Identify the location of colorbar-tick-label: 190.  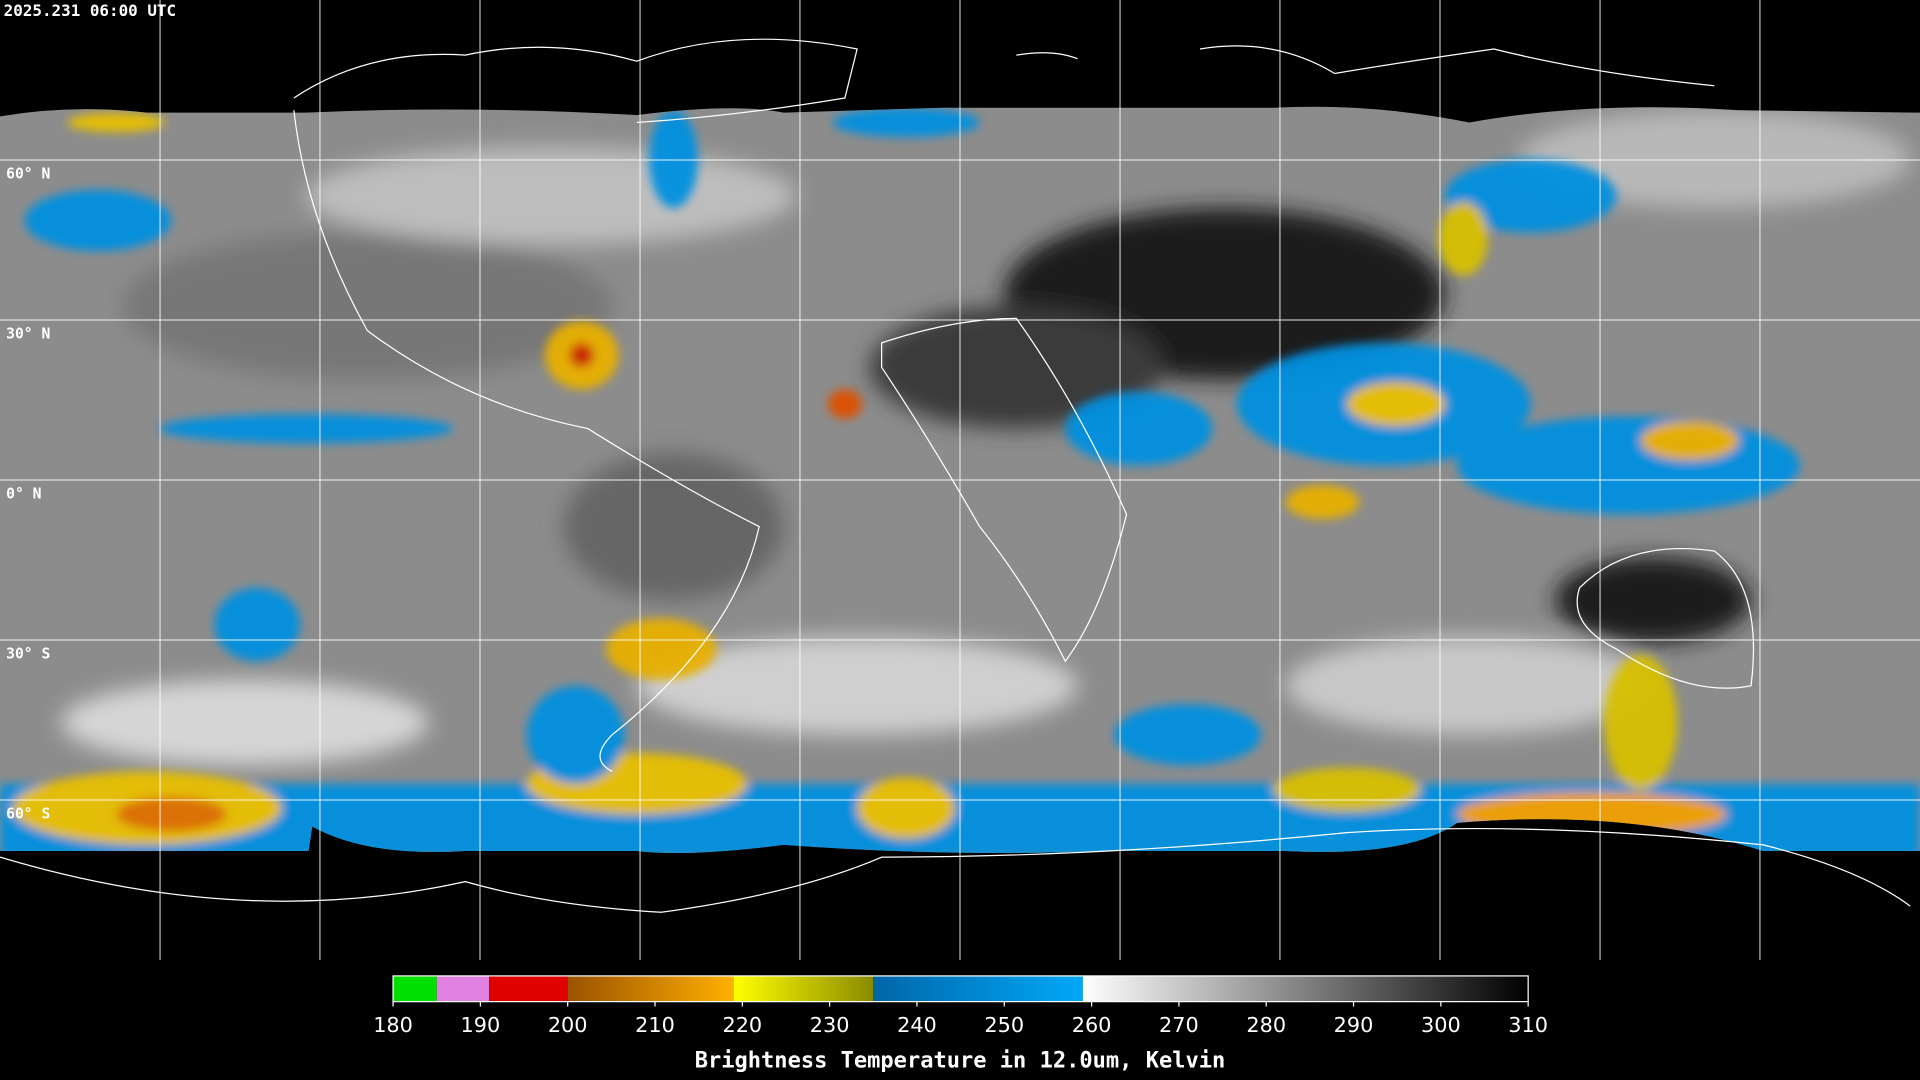
(481, 1025).